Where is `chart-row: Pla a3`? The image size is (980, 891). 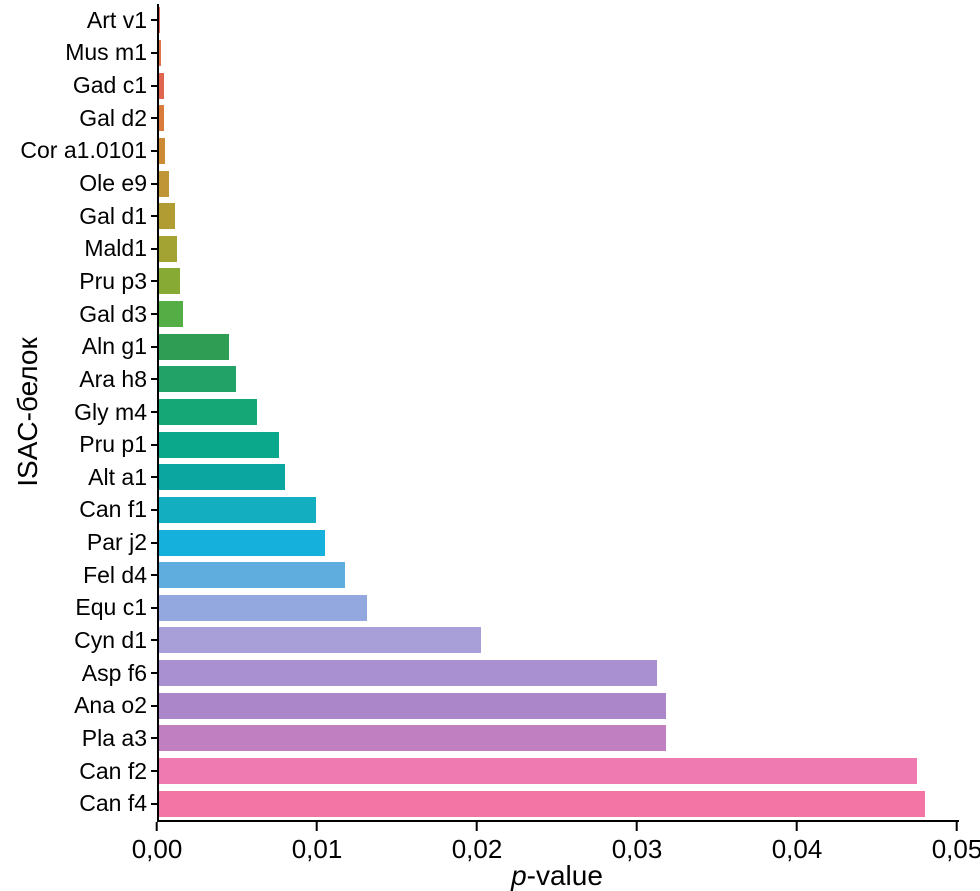 chart-row: Pla a3 is located at coordinates (520, 738).